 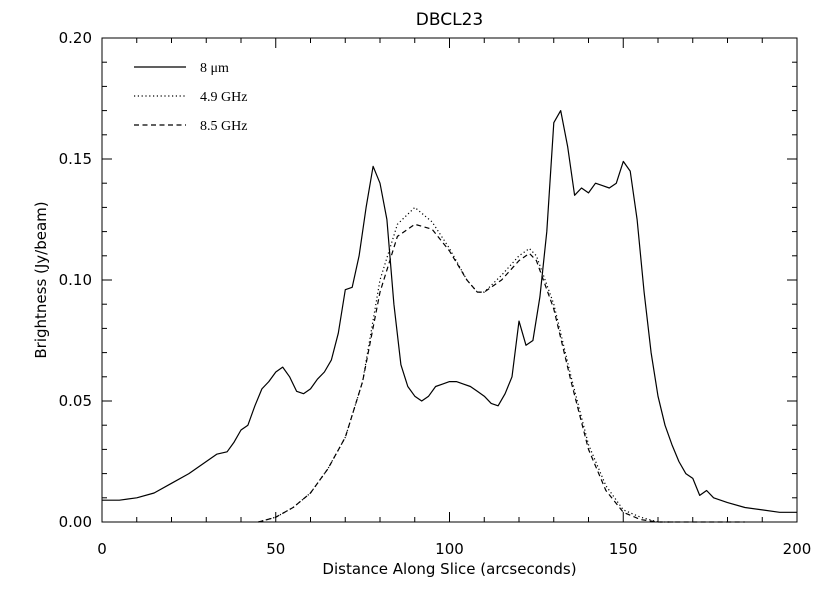 What do you see at coordinates (214, 68) in the screenshot?
I see `legend-label: 8 μm` at bounding box center [214, 68].